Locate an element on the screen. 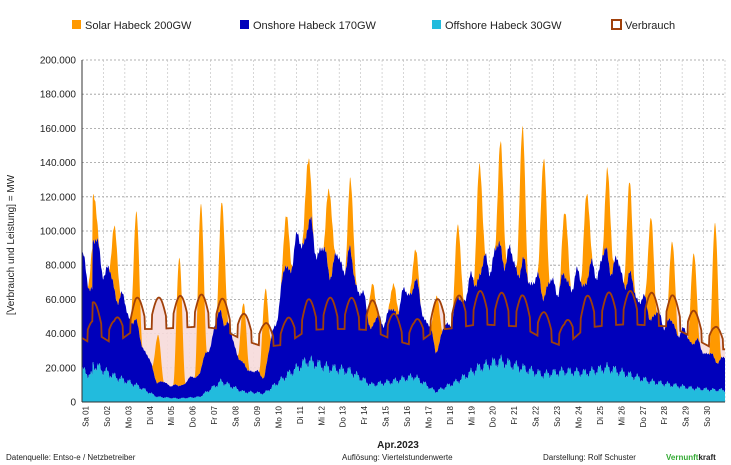  x-tick-label: Fr 21 is located at coordinates (514, 414).